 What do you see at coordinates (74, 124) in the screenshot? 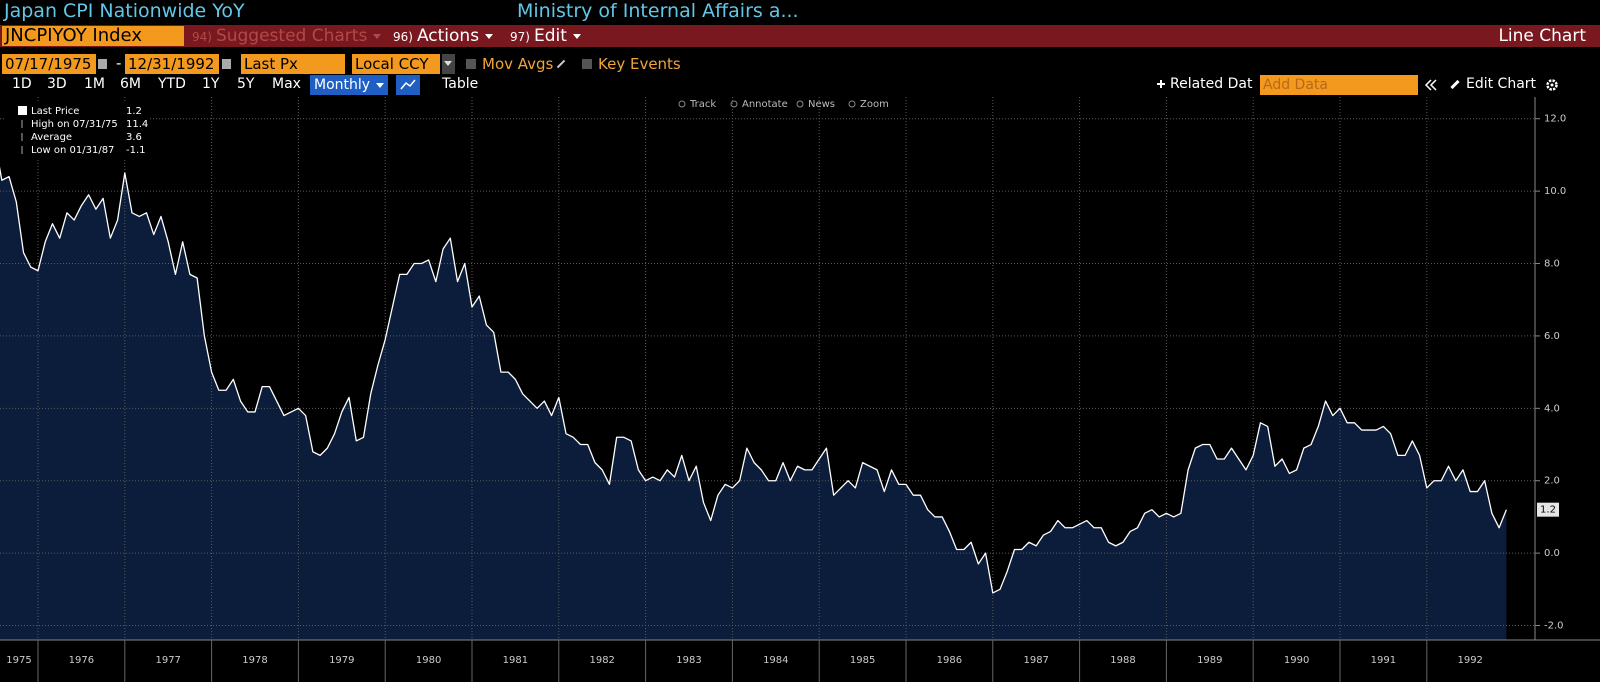
I see `legend-label: High on 07/31/75` at bounding box center [74, 124].